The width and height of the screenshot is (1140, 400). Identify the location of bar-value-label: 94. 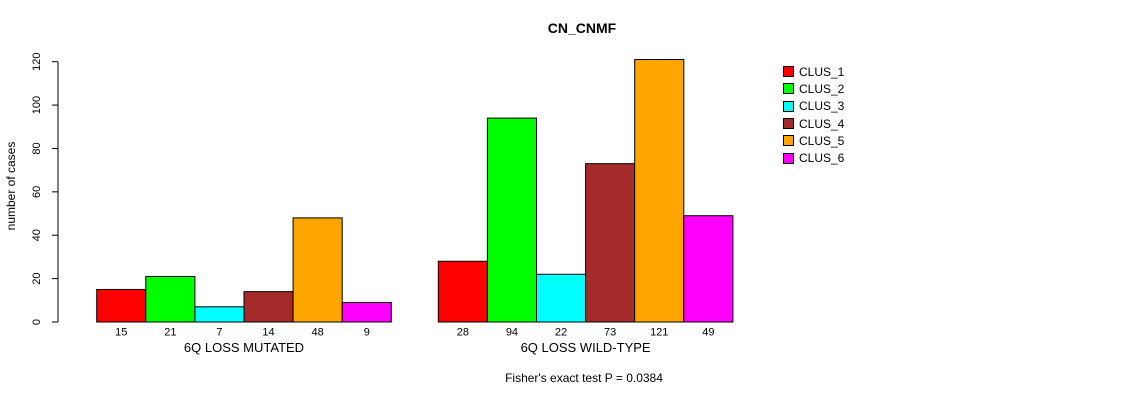
(512, 333).